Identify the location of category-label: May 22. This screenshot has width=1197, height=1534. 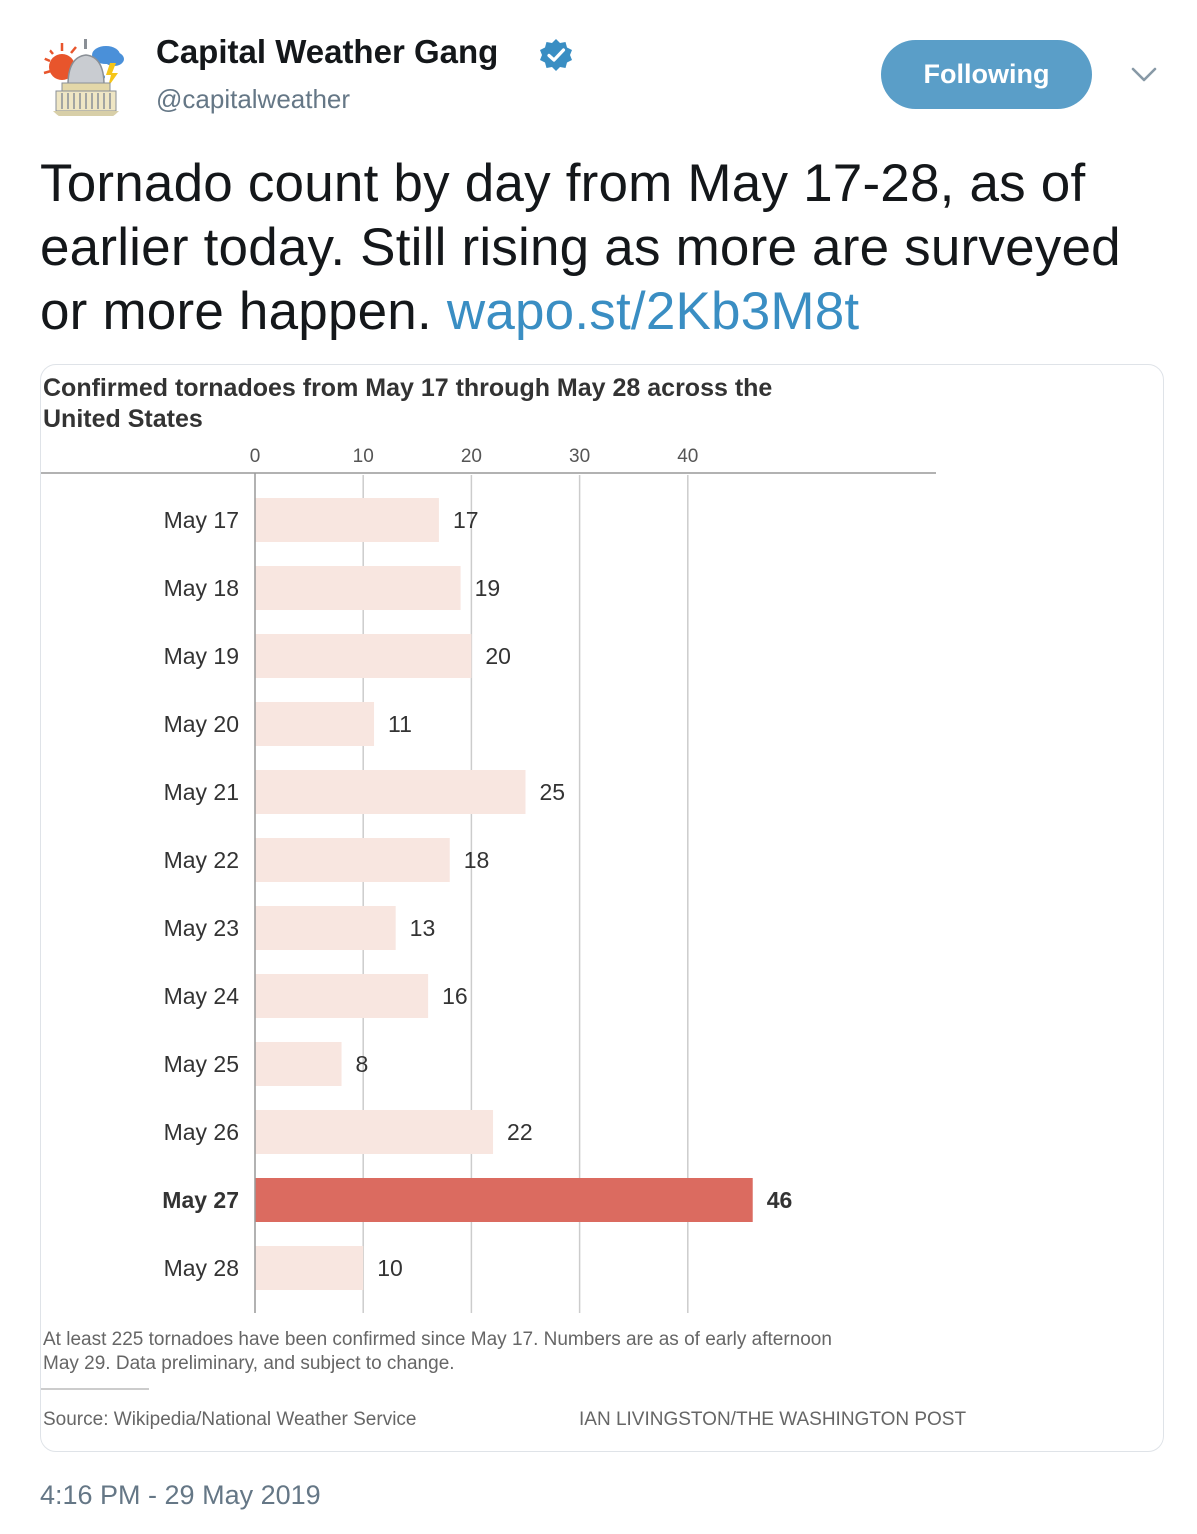
(201, 860).